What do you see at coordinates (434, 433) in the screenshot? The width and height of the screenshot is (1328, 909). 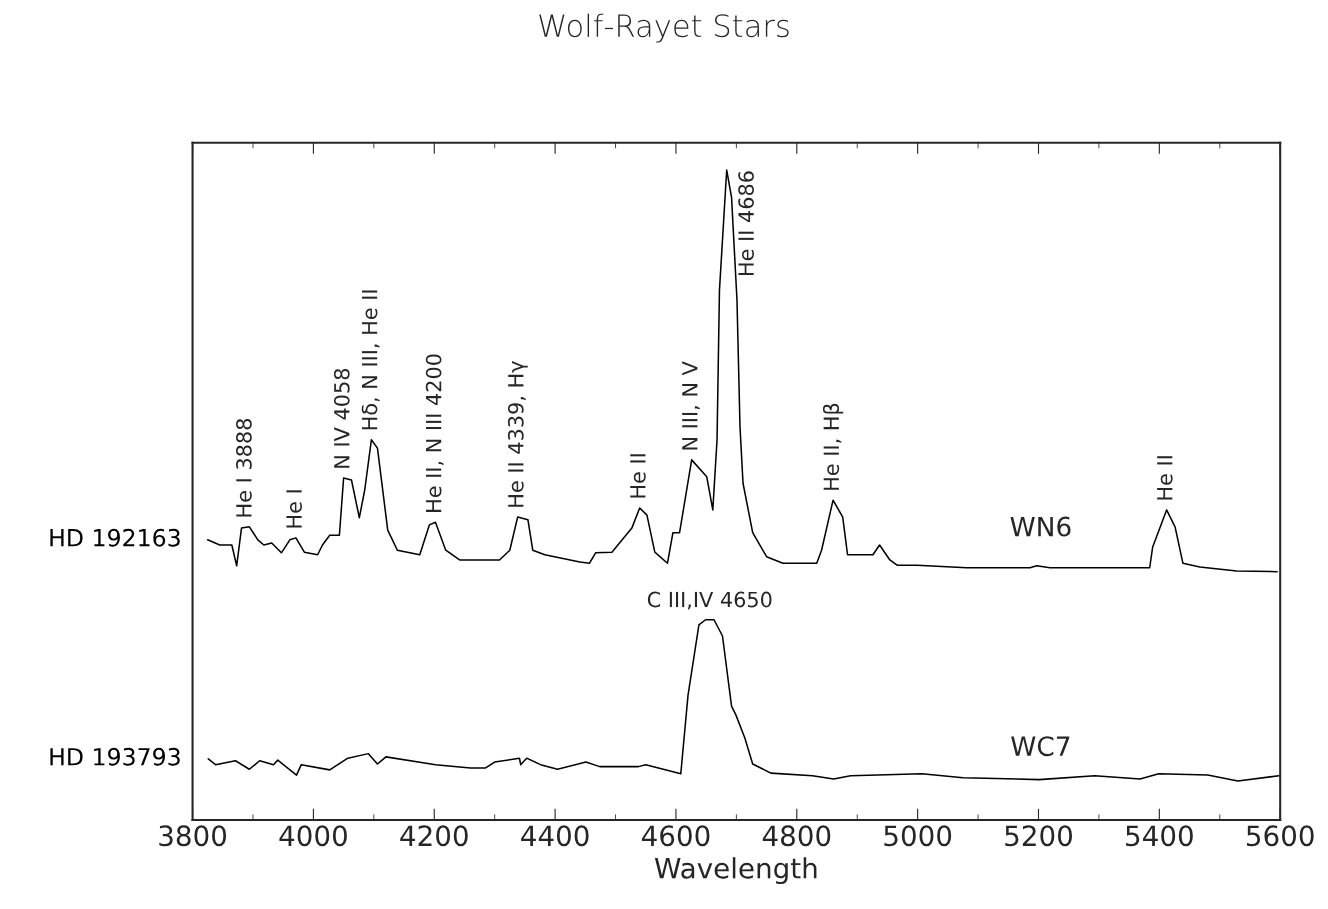 I see `annotation: He II, N III 4200` at bounding box center [434, 433].